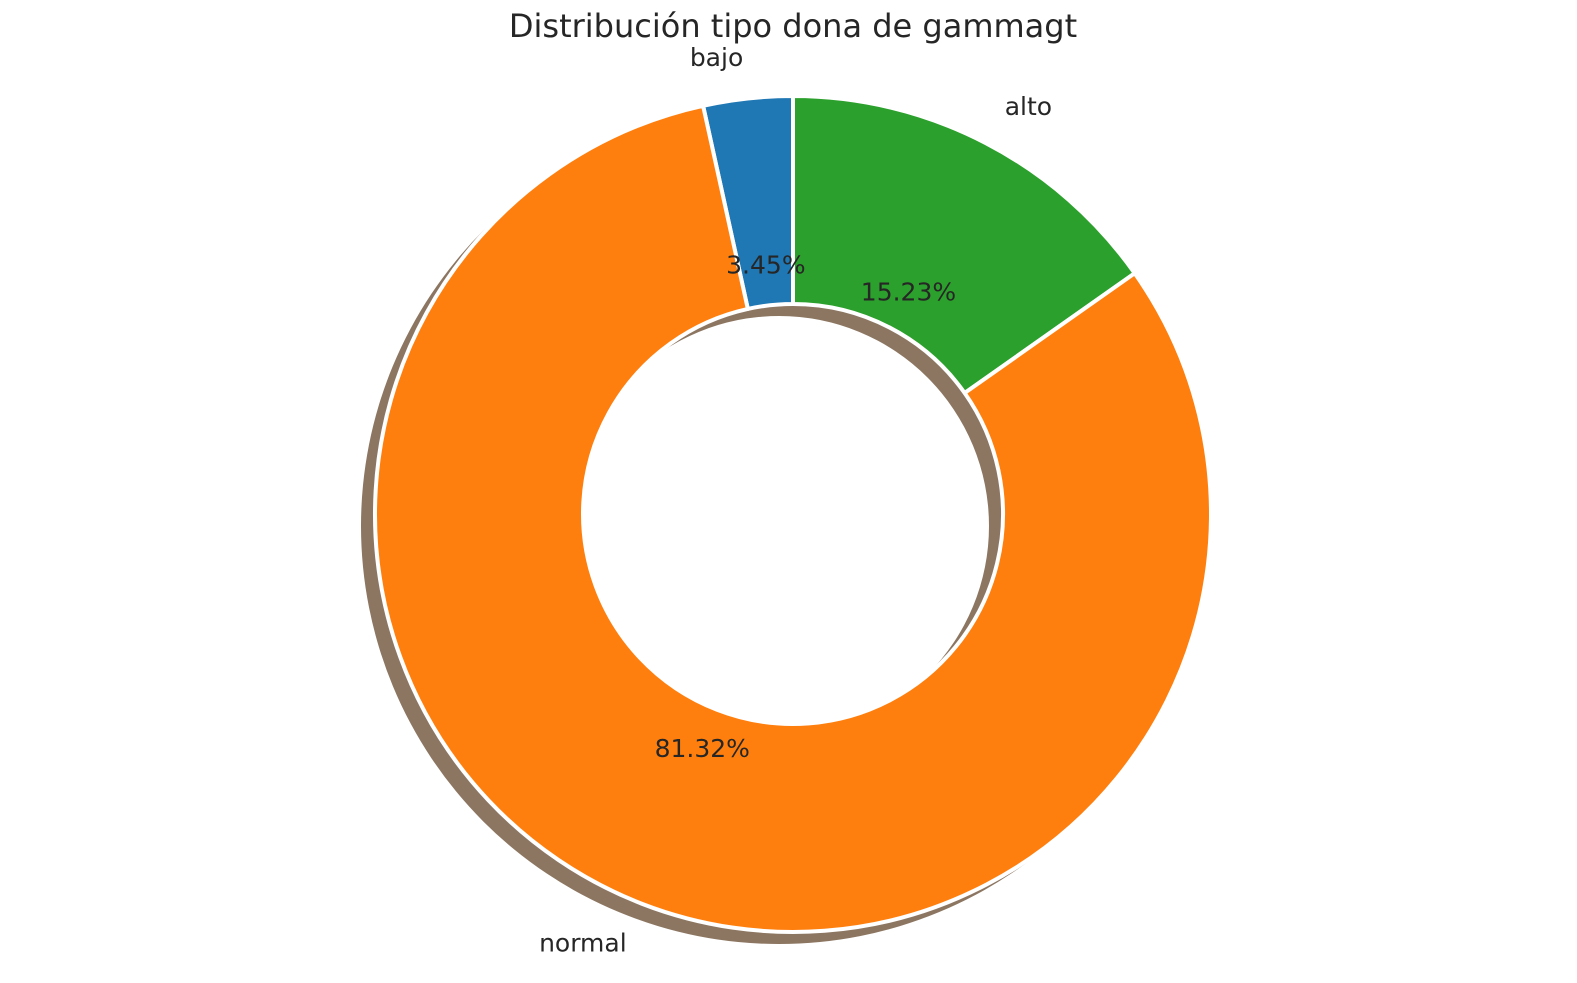 The image size is (1577, 983). I want to click on slice-alto, so click(964, 245).